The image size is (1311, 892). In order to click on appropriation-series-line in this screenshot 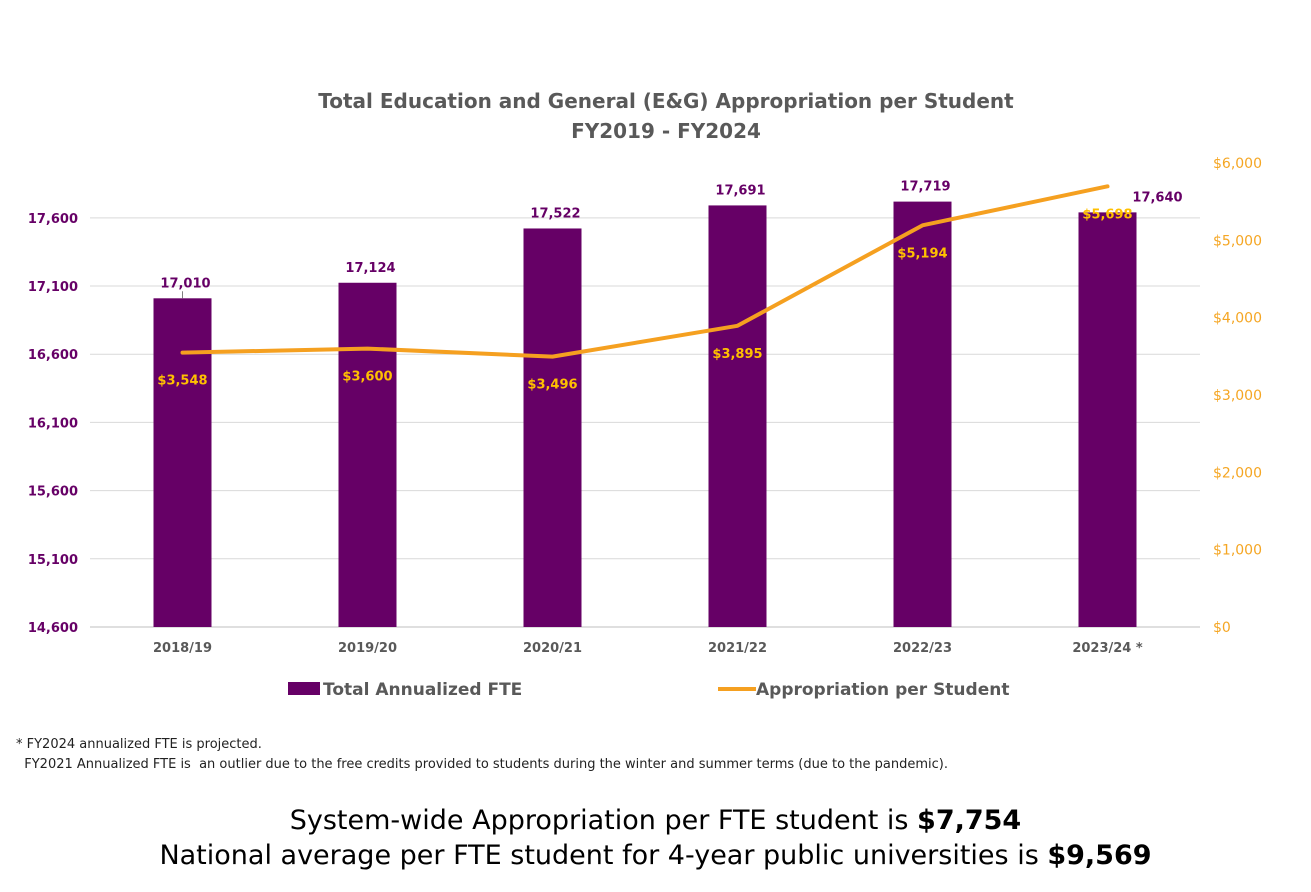, I will do `click(645, 271)`.